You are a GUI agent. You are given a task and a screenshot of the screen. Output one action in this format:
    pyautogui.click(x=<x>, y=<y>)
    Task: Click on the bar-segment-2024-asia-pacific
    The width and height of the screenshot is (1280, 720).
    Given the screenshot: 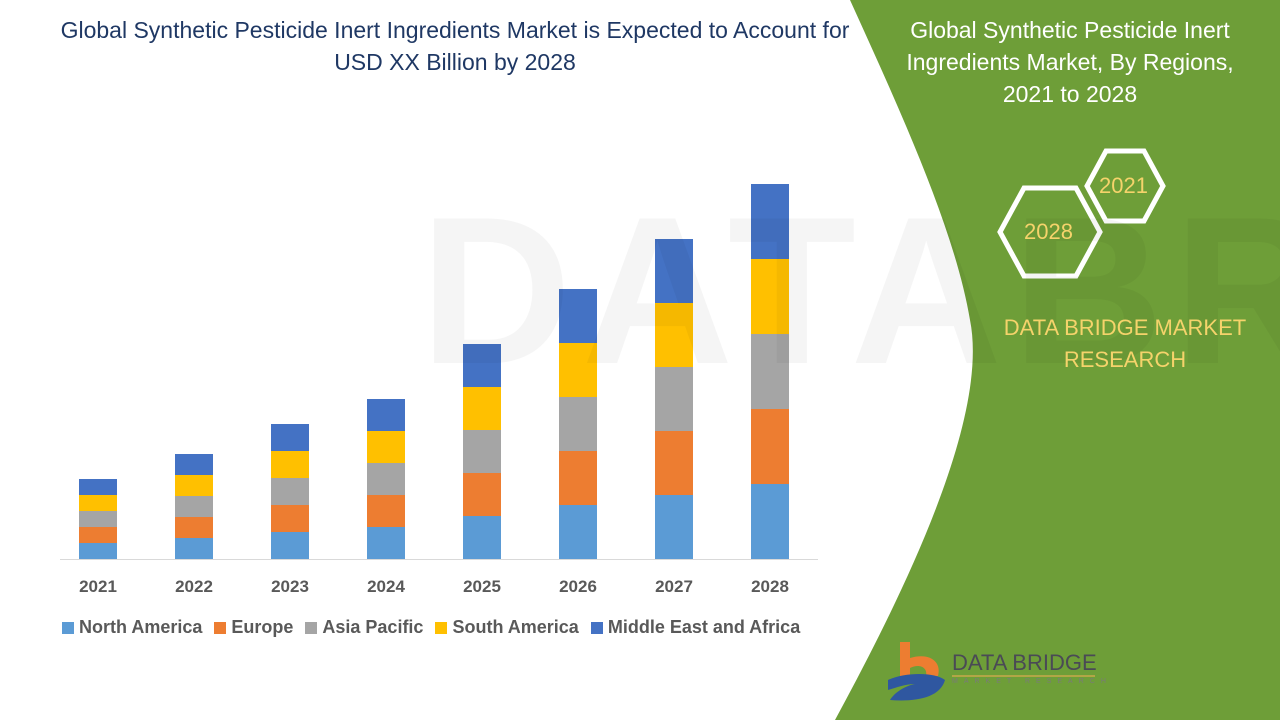 What is the action you would take?
    pyautogui.click(x=386, y=479)
    